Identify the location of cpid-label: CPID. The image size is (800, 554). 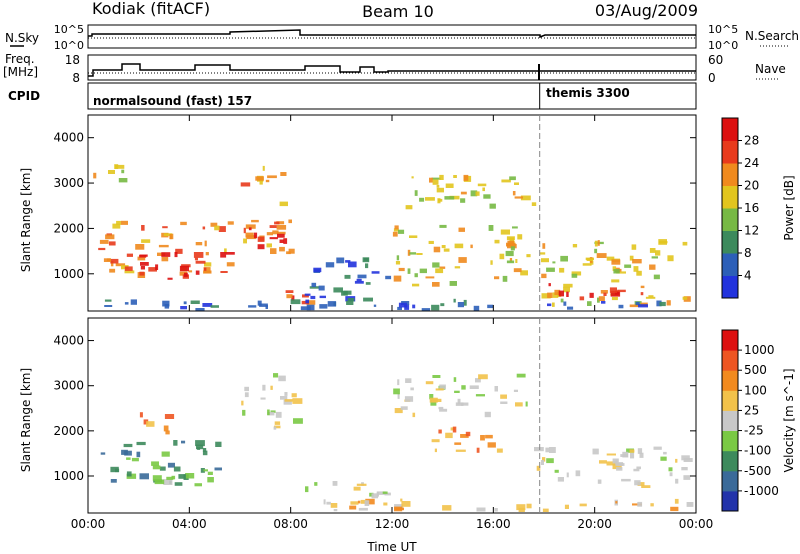
(24, 96).